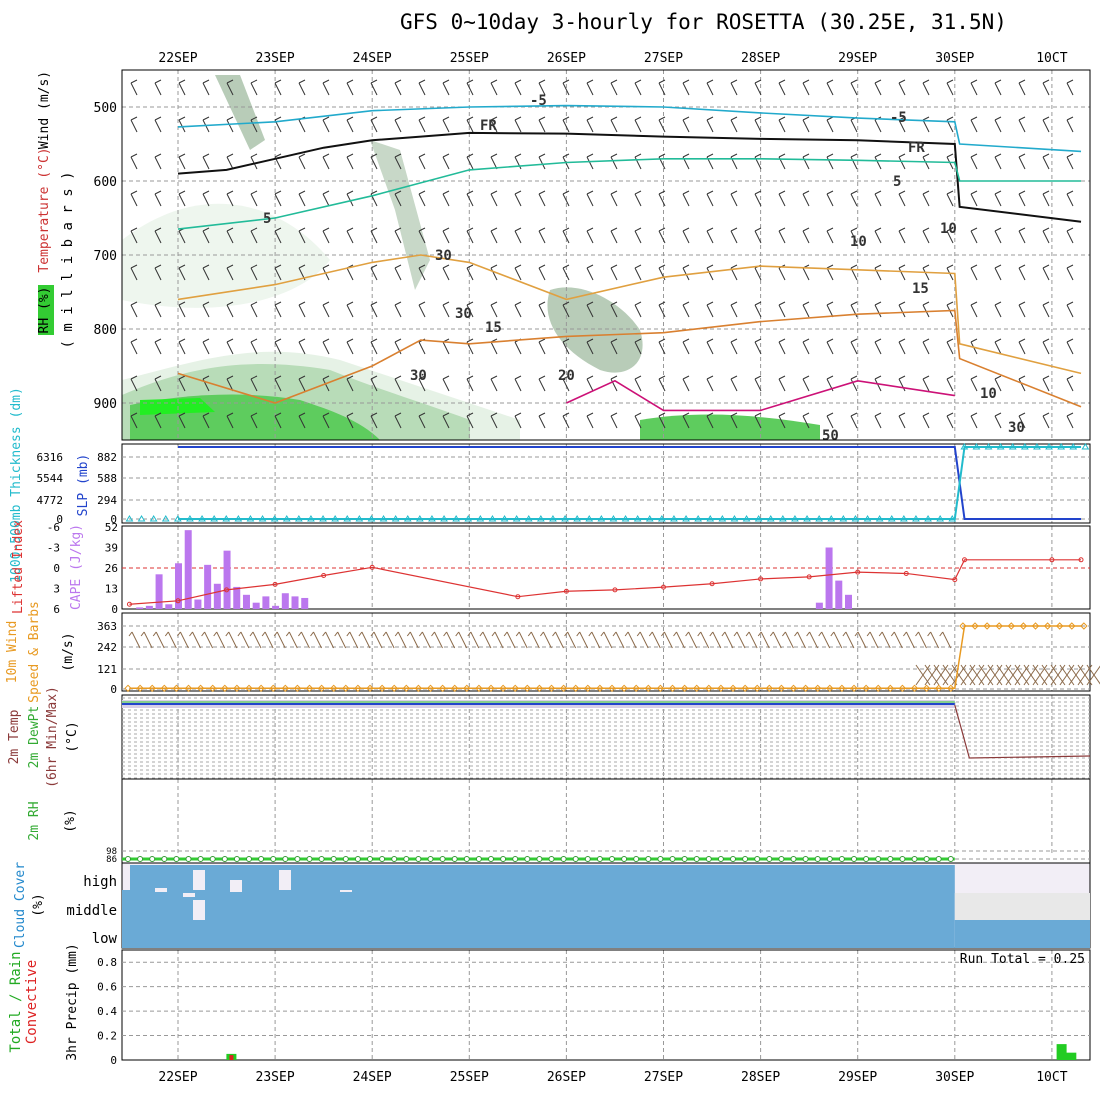 Image resolution: width=1100 pixels, height=1100 pixels. Describe the element at coordinates (488, 126) in the screenshot. I see `contour-label: FR` at that location.